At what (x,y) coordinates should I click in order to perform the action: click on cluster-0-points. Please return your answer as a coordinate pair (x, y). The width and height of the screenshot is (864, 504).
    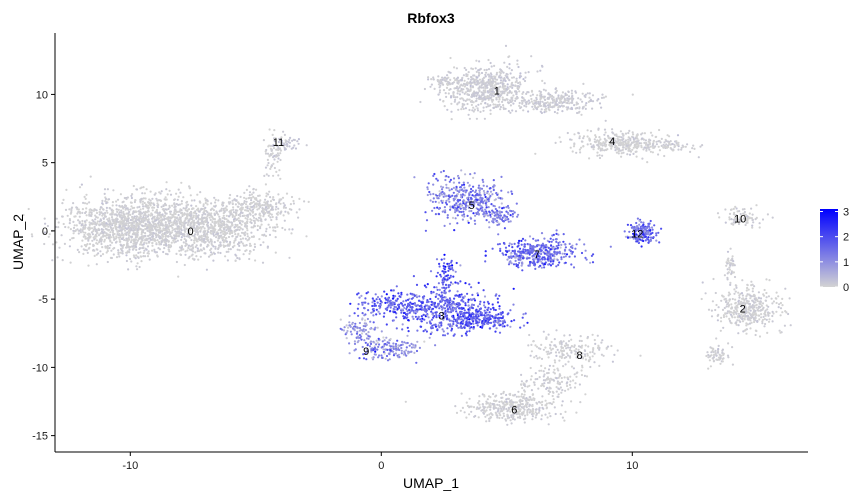
    Looking at the image, I should click on (166, 203).